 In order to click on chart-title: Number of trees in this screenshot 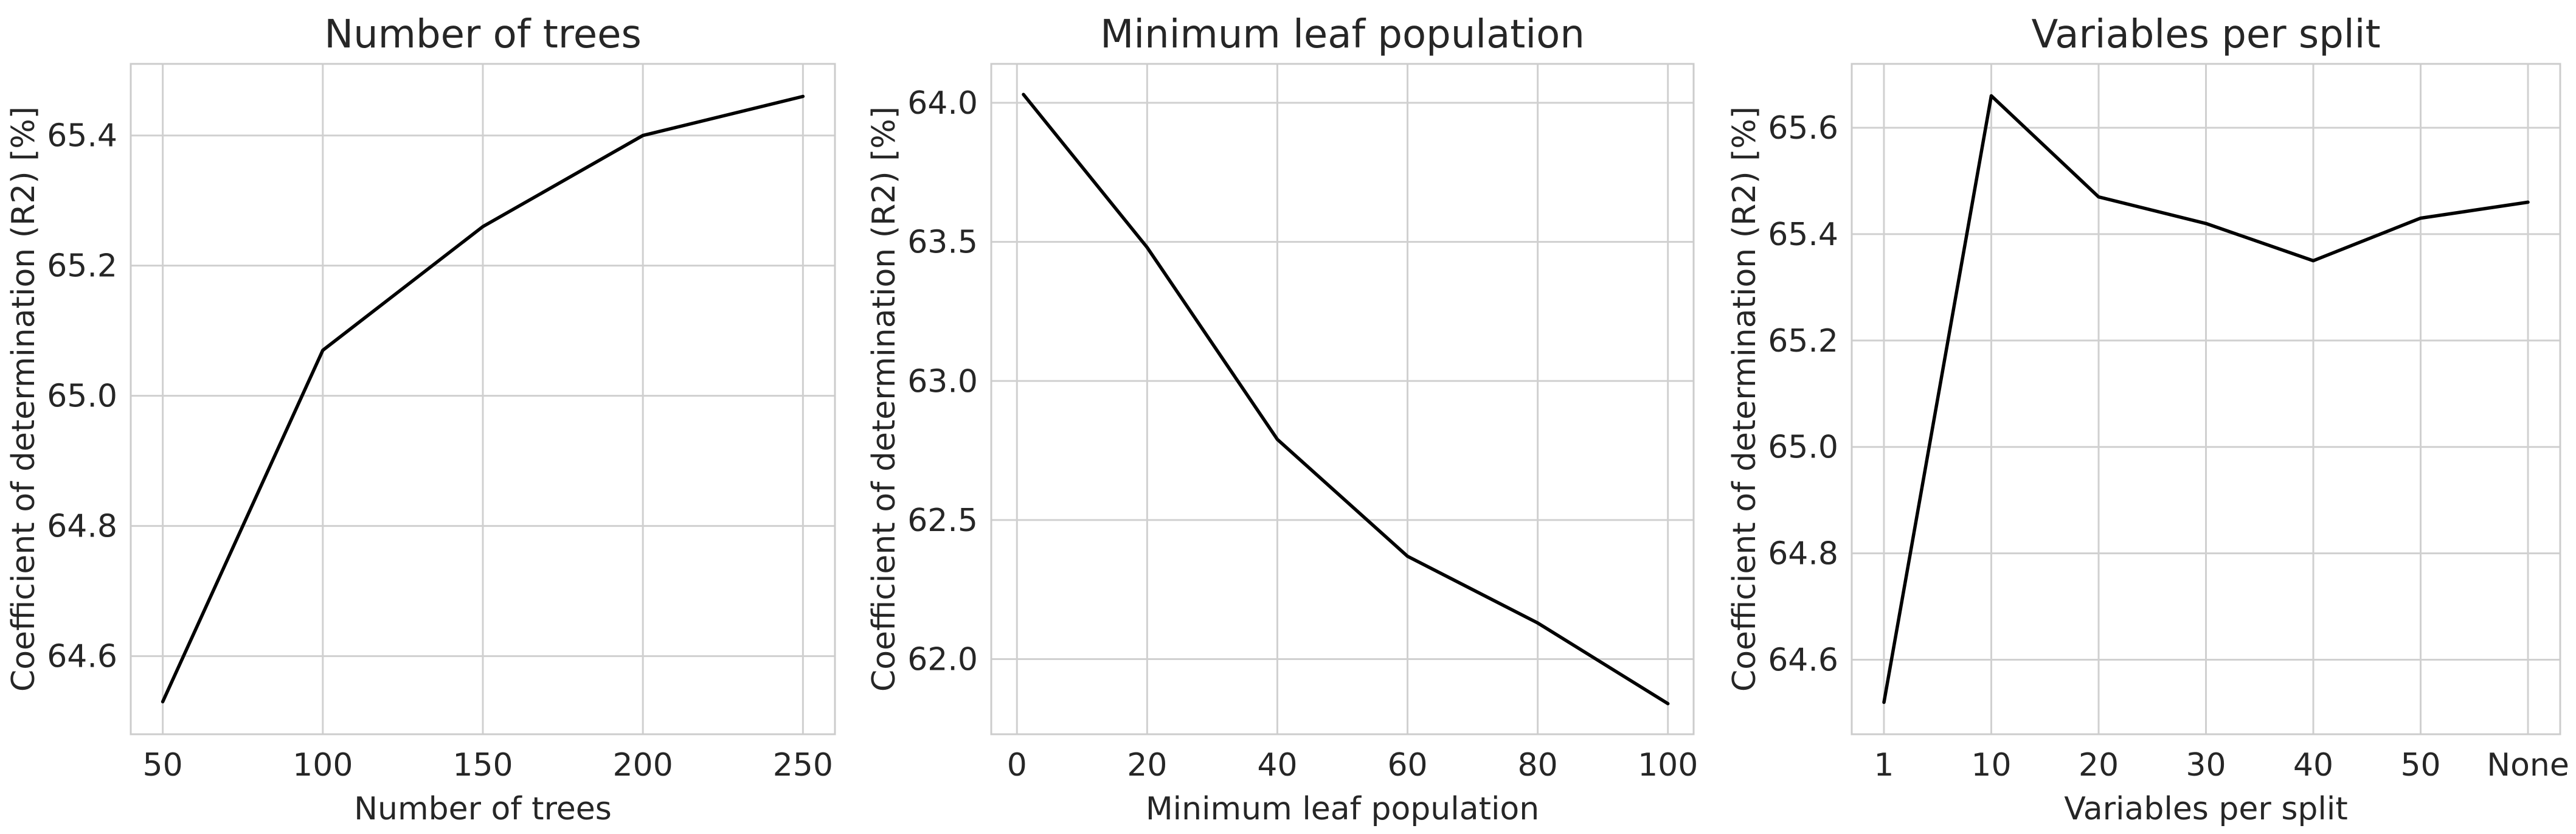, I will do `click(483, 34)`.